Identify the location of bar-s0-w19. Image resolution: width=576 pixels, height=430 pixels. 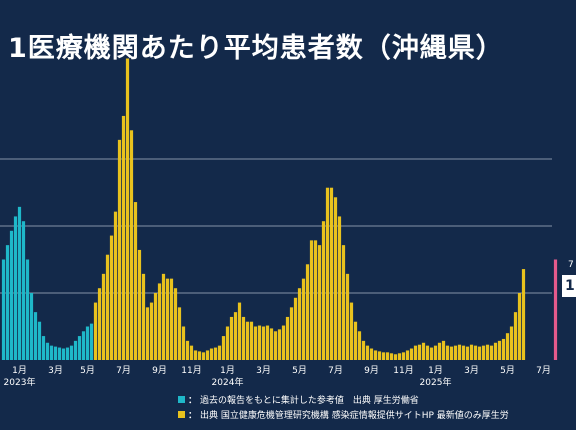
(91, 341).